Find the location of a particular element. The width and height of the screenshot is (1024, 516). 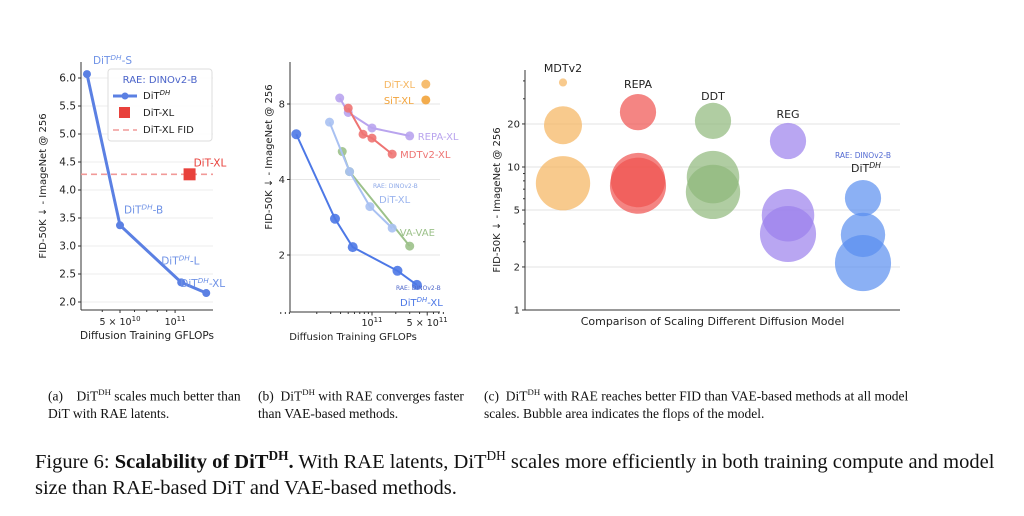

legend-square-icon is located at coordinates (124, 112).